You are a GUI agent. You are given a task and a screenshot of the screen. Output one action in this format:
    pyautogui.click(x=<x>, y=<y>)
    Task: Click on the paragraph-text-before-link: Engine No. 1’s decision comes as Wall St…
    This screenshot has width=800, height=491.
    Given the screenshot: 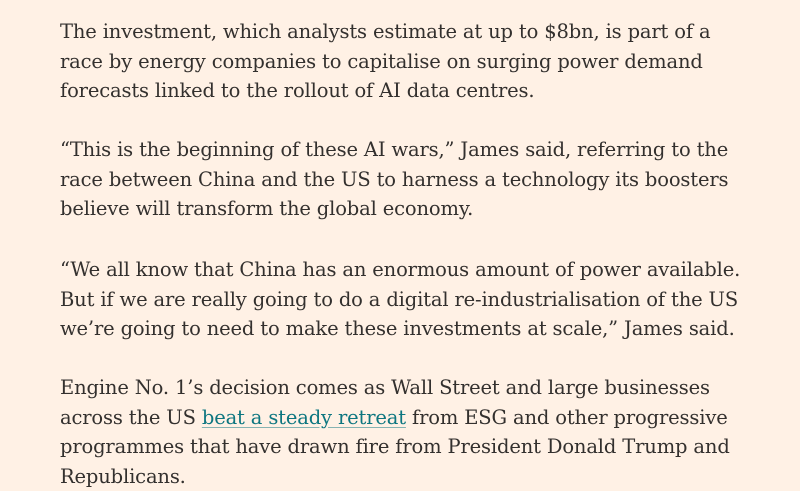 What is the action you would take?
    pyautogui.click(x=385, y=402)
    